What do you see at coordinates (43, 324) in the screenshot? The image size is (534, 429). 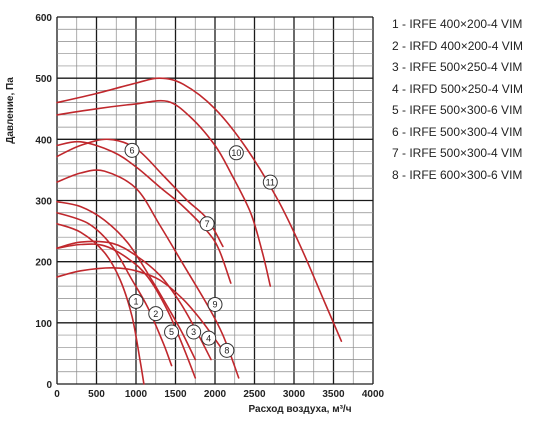 I see `y-tick-label: 100` at bounding box center [43, 324].